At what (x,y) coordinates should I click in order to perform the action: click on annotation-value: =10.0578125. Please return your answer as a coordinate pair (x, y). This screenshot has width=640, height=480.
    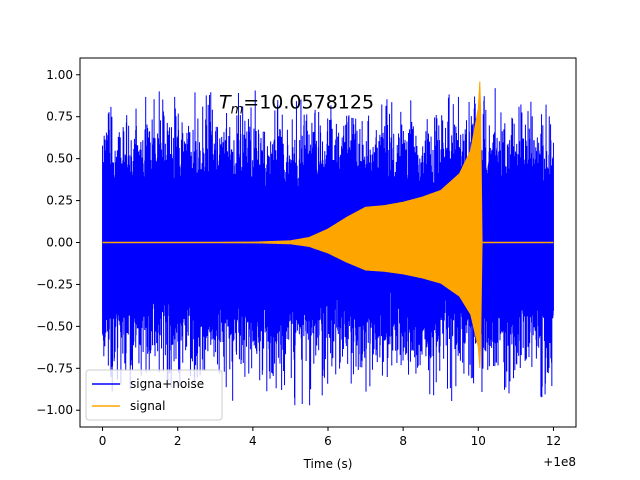
    Looking at the image, I should click on (308, 102).